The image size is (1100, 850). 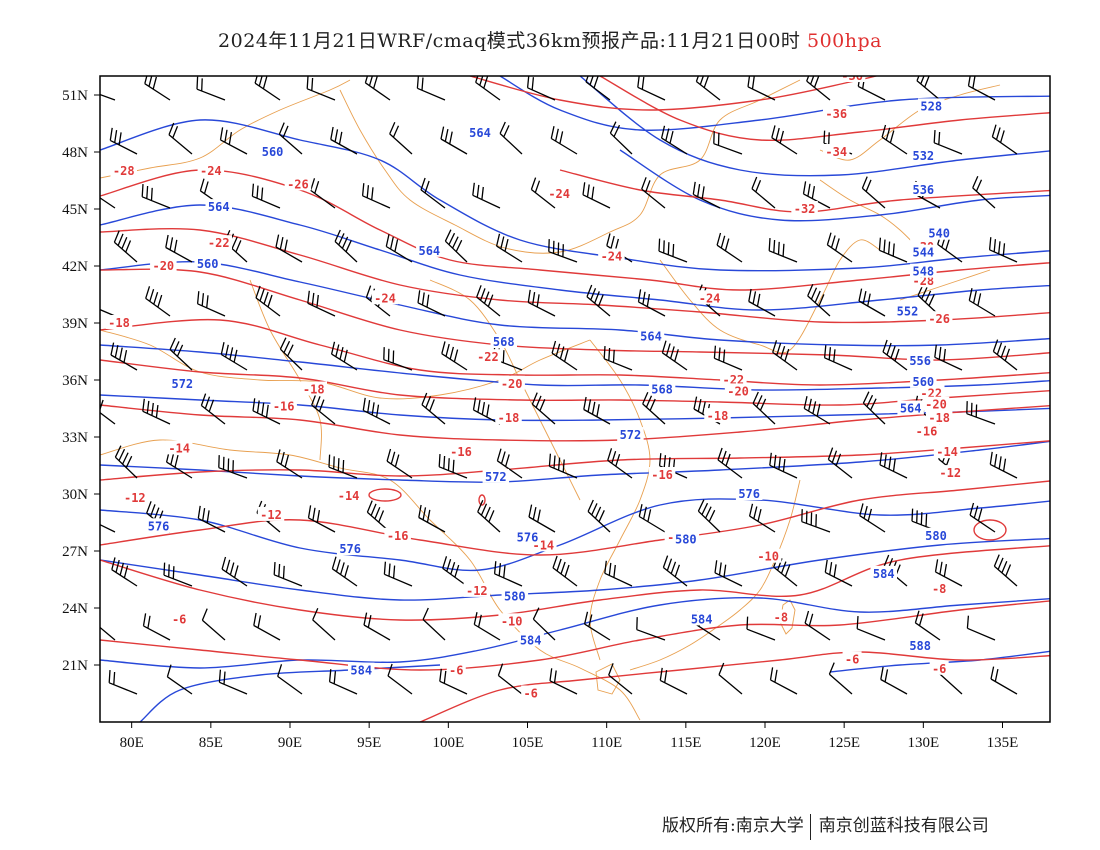 What do you see at coordinates (509, 41) in the screenshot?
I see `title-main: 2024年11月21日WRF/cmaq模式36km预报产品:11月21日00时` at bounding box center [509, 41].